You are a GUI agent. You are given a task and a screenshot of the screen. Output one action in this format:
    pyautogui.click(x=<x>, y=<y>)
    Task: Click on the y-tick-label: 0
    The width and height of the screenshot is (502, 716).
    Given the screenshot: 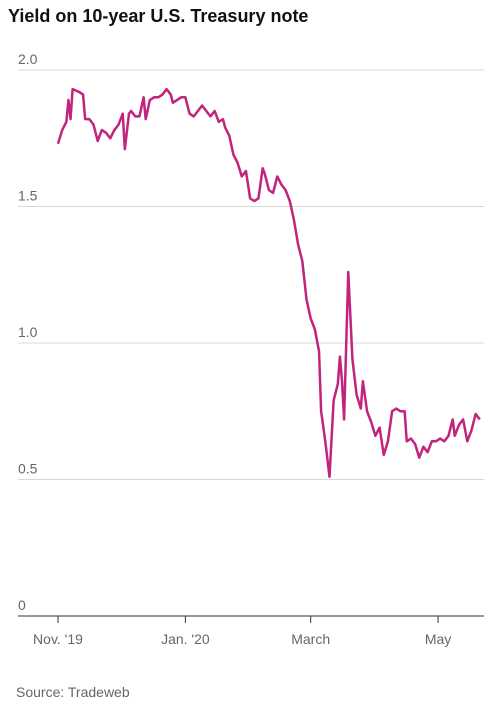 What is the action you would take?
    pyautogui.click(x=22, y=605)
    